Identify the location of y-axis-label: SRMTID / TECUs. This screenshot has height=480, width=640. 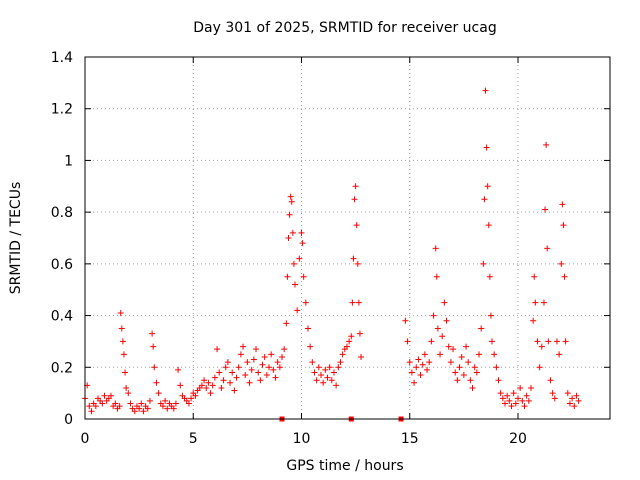
(16, 238).